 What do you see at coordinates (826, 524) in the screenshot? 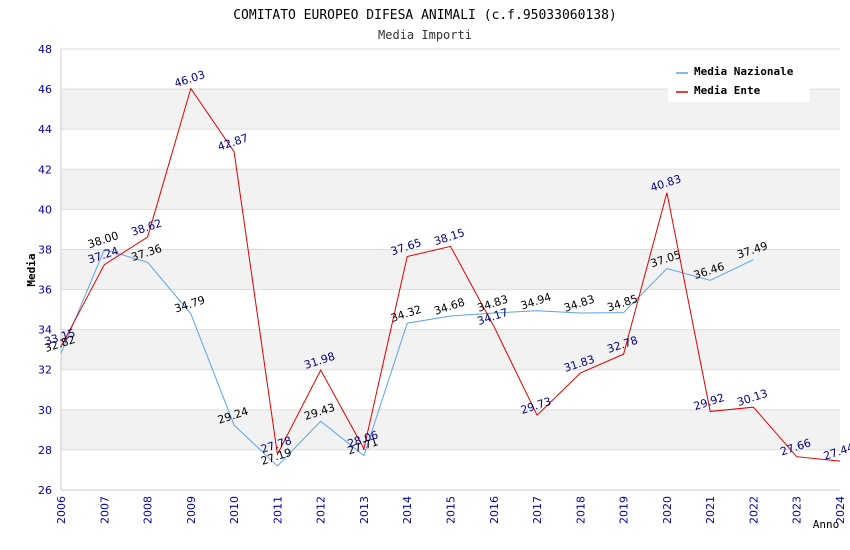
I see `x-axis-label: Anno` at bounding box center [826, 524].